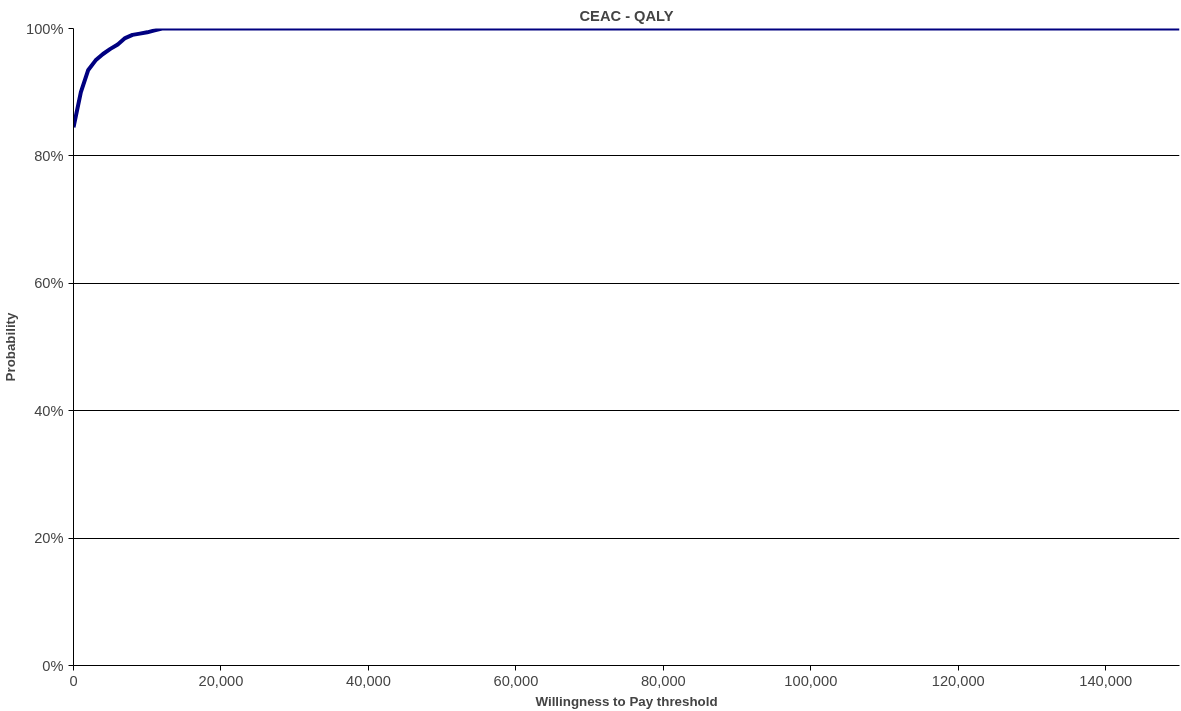  I want to click on x-tick-label: 60,000, so click(516, 680).